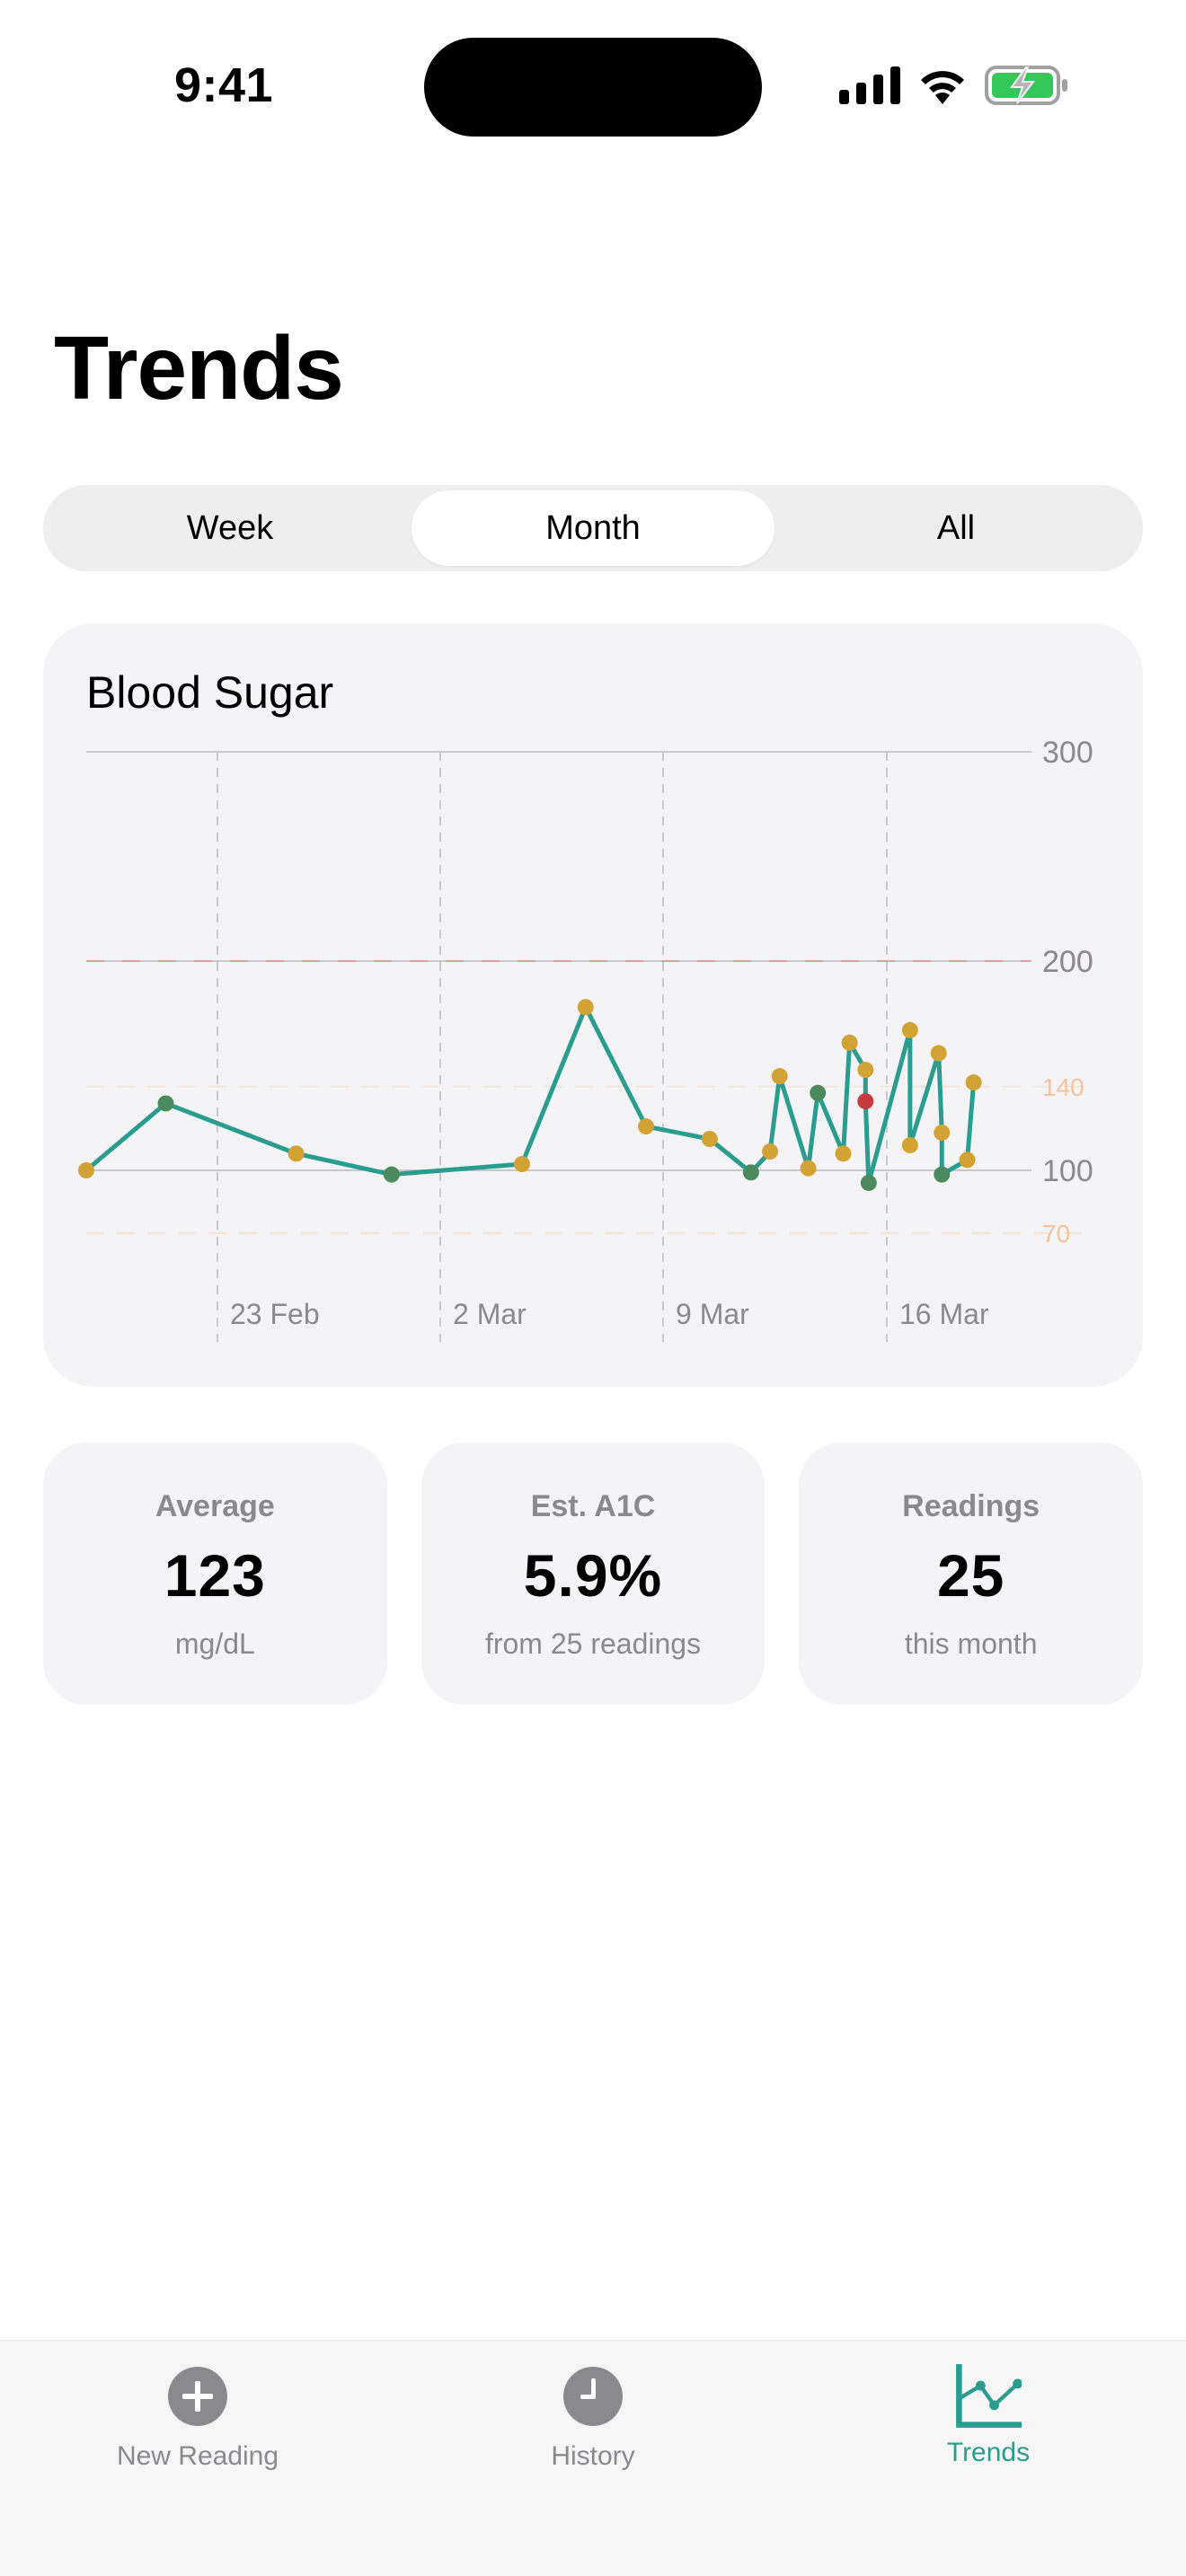  I want to click on tab-label: Trends, so click(988, 2452).